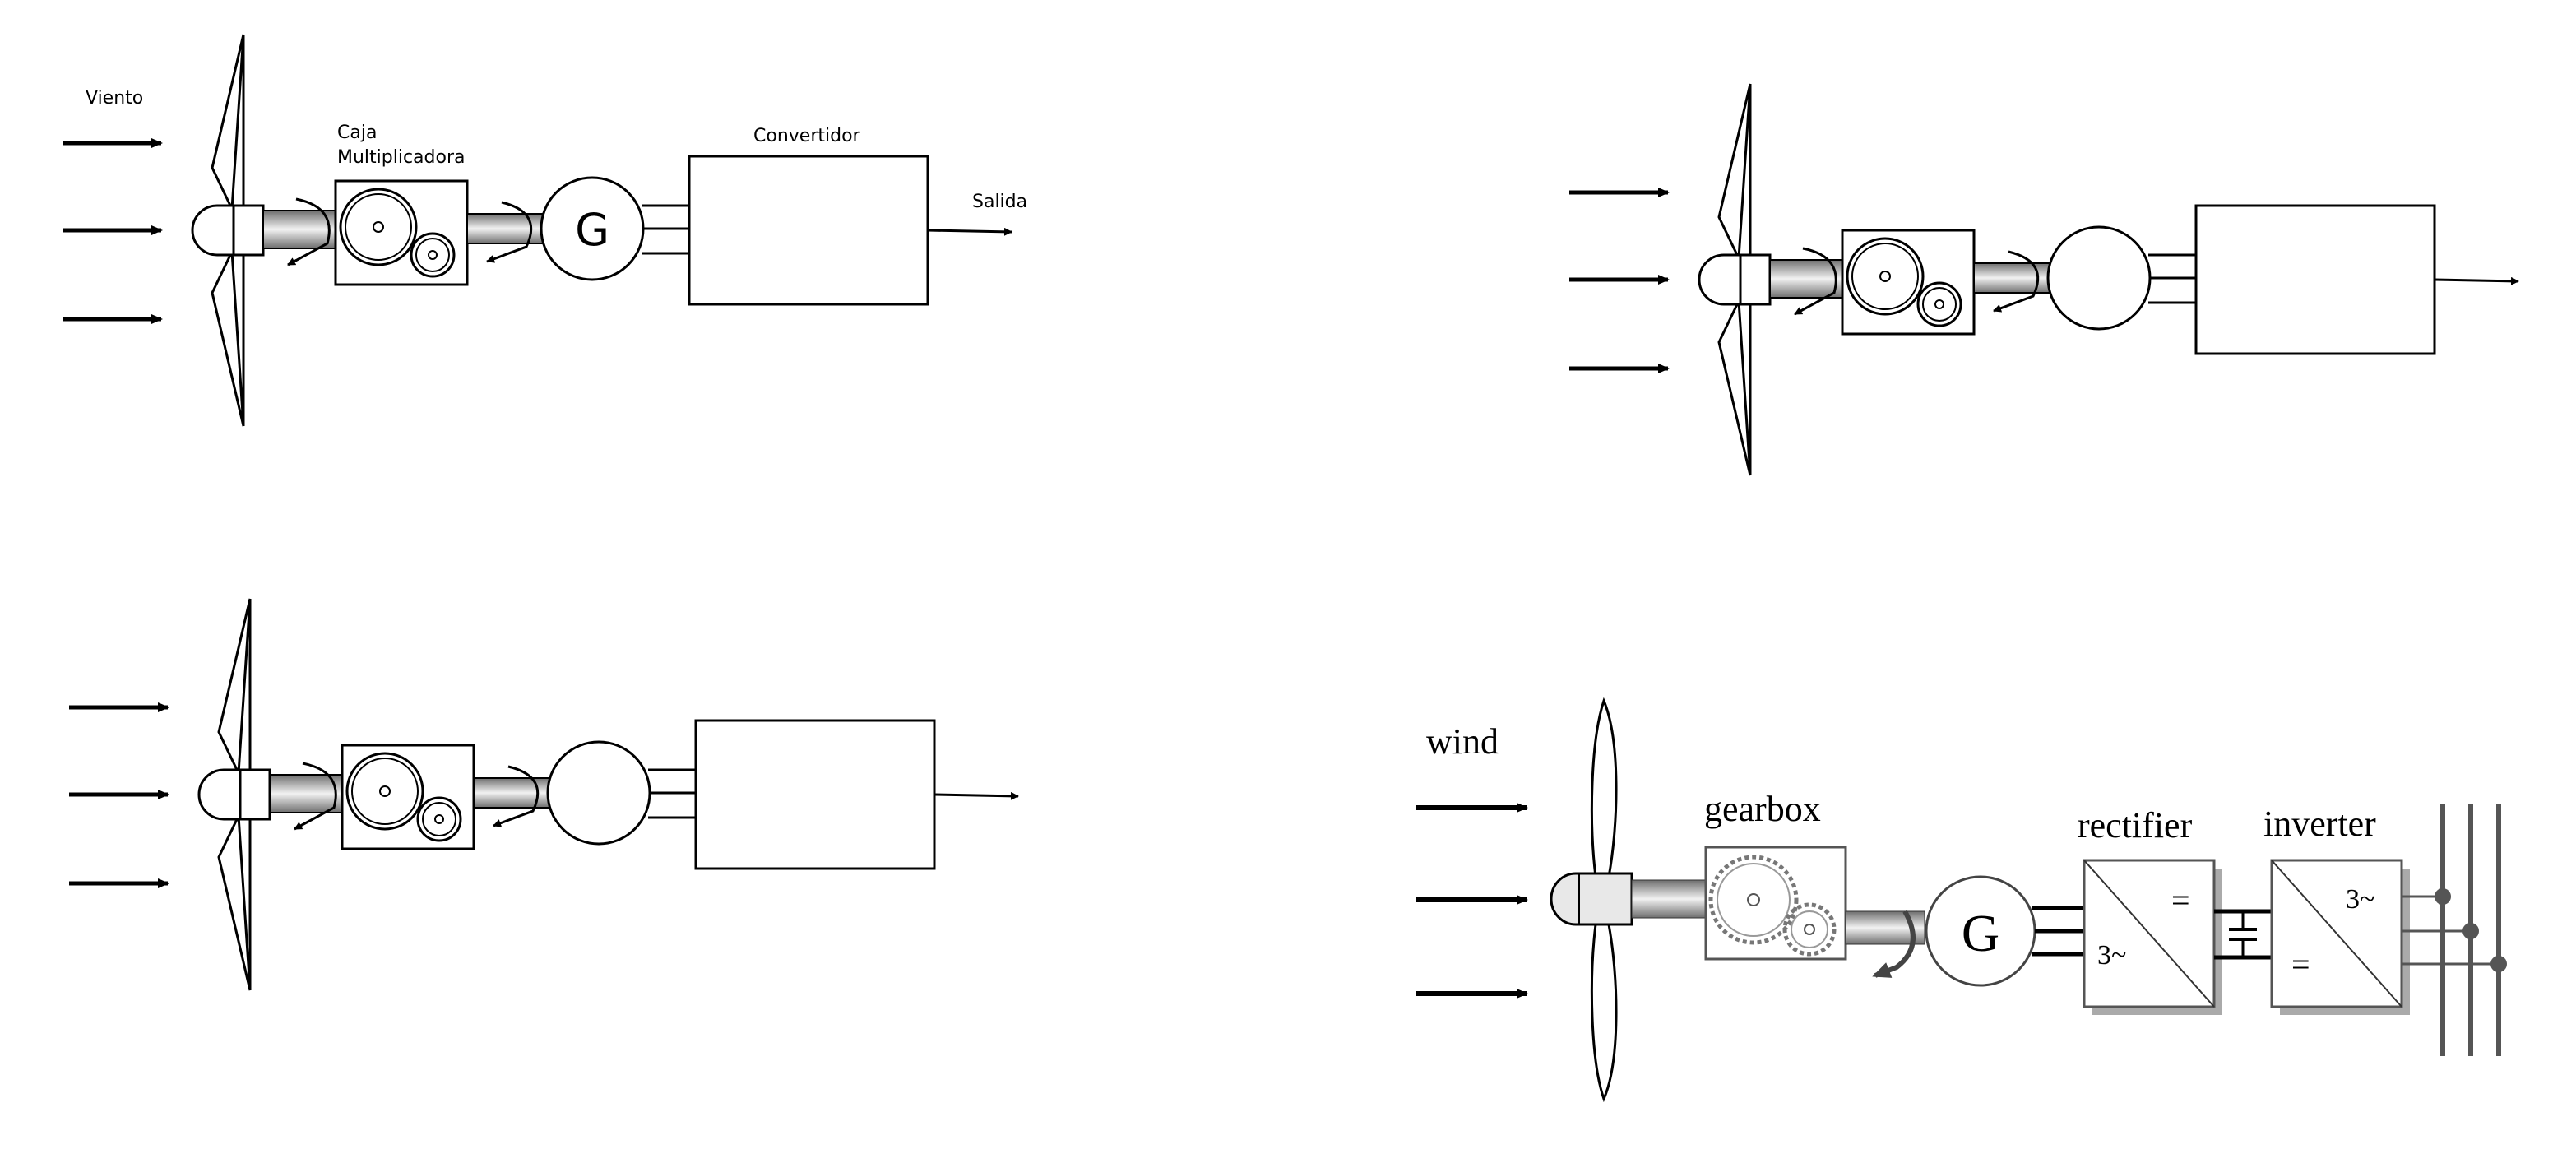  Describe the element at coordinates (1670, 899) in the screenshot. I see `low-speed-shaft` at that location.